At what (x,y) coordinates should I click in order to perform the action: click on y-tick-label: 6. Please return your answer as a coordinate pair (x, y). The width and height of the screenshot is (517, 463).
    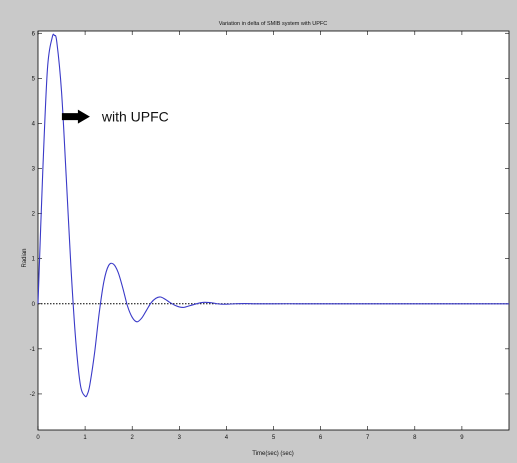
    Looking at the image, I should click on (34, 34).